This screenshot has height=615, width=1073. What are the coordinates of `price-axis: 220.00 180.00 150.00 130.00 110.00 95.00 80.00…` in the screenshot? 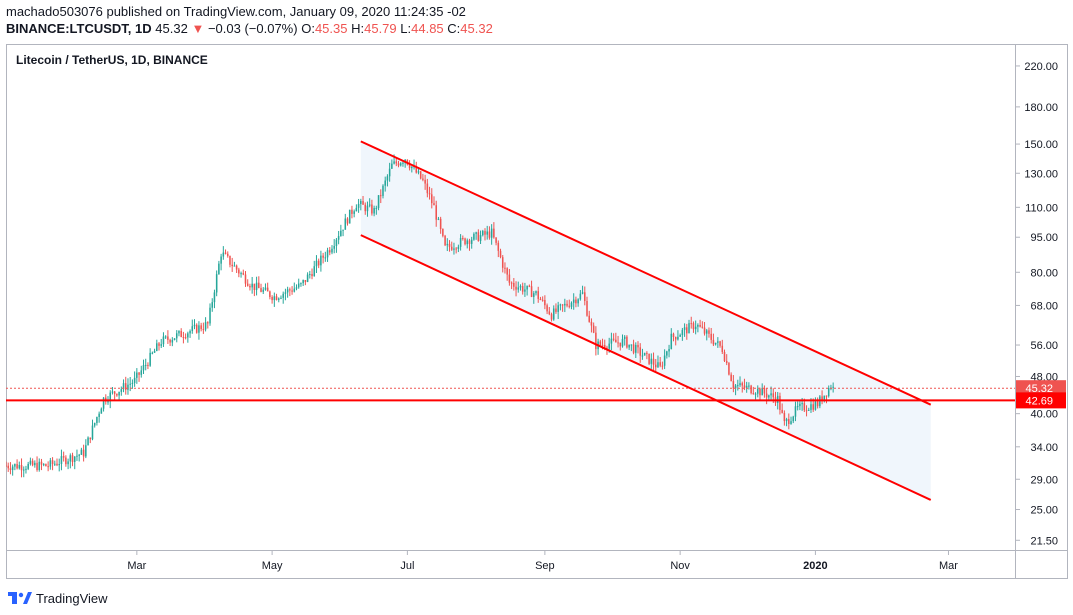 It's located at (1036, 304).